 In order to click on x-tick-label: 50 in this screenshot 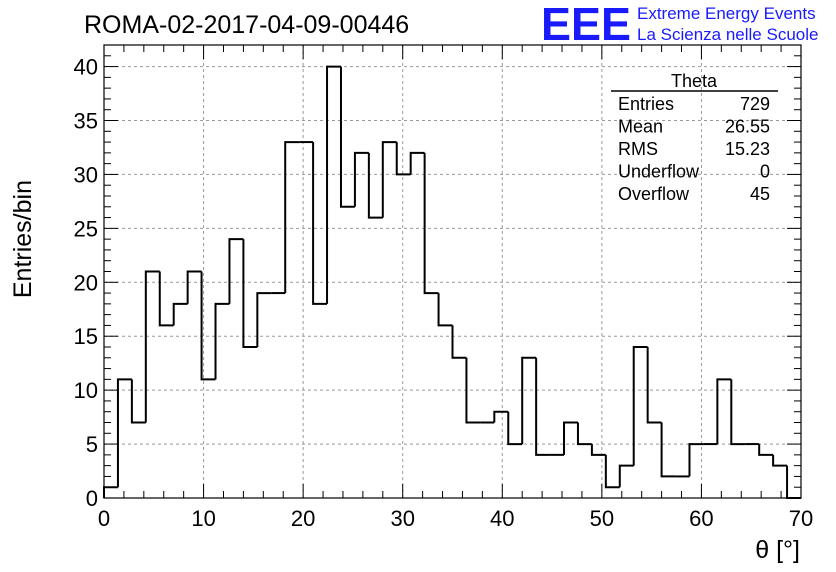, I will do `click(602, 518)`.